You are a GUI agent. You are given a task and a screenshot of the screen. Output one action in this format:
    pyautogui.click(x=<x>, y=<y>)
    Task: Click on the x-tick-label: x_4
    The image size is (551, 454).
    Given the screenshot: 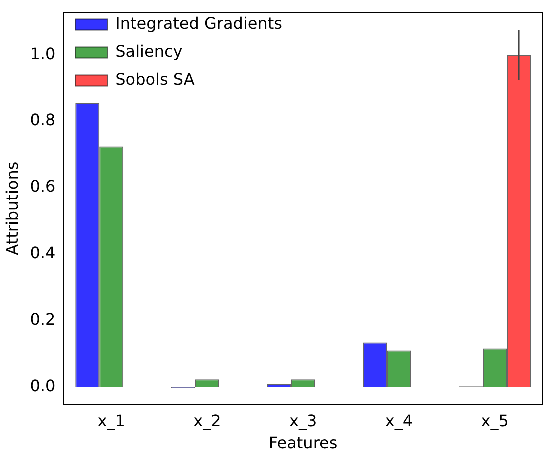 What is the action you would take?
    pyautogui.click(x=399, y=420)
    